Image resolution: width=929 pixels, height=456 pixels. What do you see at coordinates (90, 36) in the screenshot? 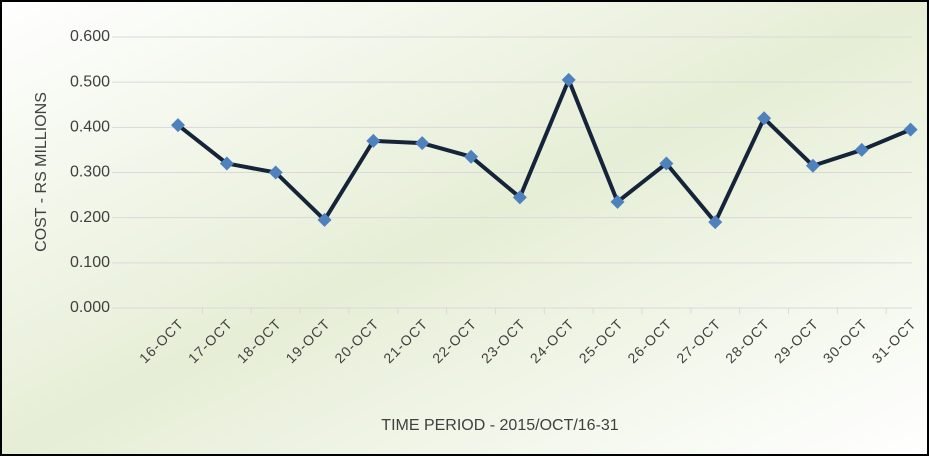
I see `y-tick-label: 0.600` at bounding box center [90, 36].